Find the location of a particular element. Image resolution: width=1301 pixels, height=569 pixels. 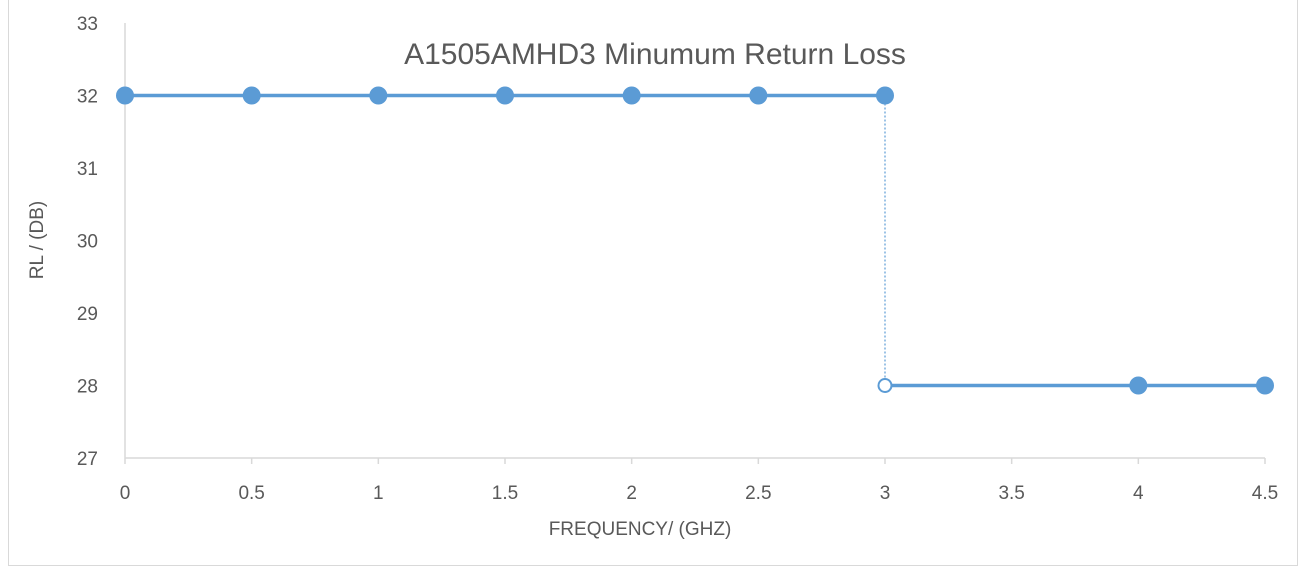

x-tick-label: 4.5 is located at coordinates (1265, 493).